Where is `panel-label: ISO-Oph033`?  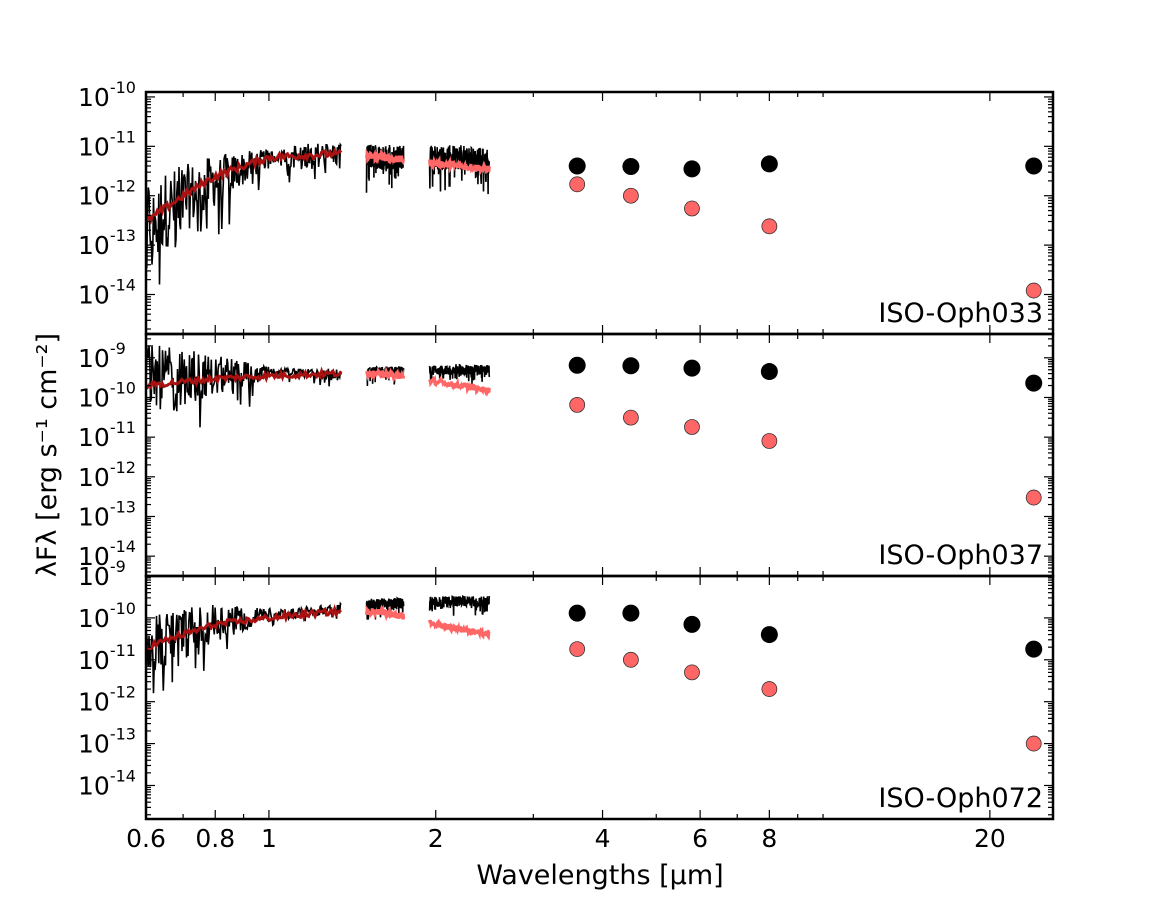 panel-label: ISO-Oph033 is located at coordinates (960, 313).